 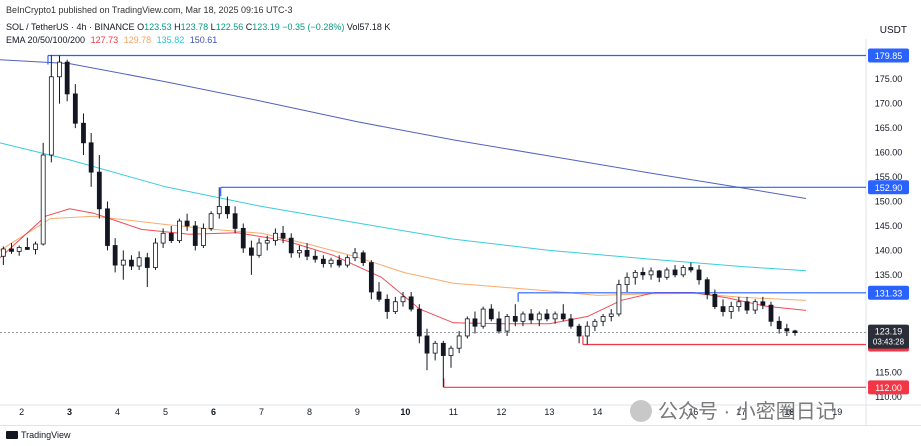 I want to click on x-tick-label: 4, so click(x=117, y=412).